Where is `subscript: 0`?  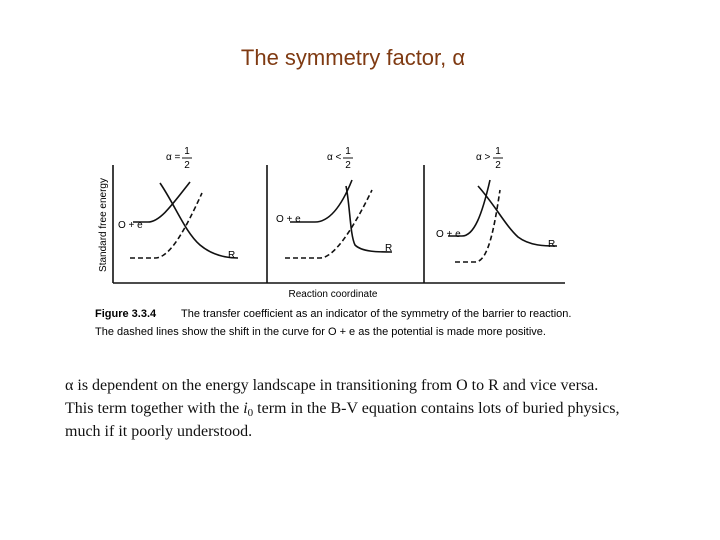 subscript: 0 is located at coordinates (251, 413).